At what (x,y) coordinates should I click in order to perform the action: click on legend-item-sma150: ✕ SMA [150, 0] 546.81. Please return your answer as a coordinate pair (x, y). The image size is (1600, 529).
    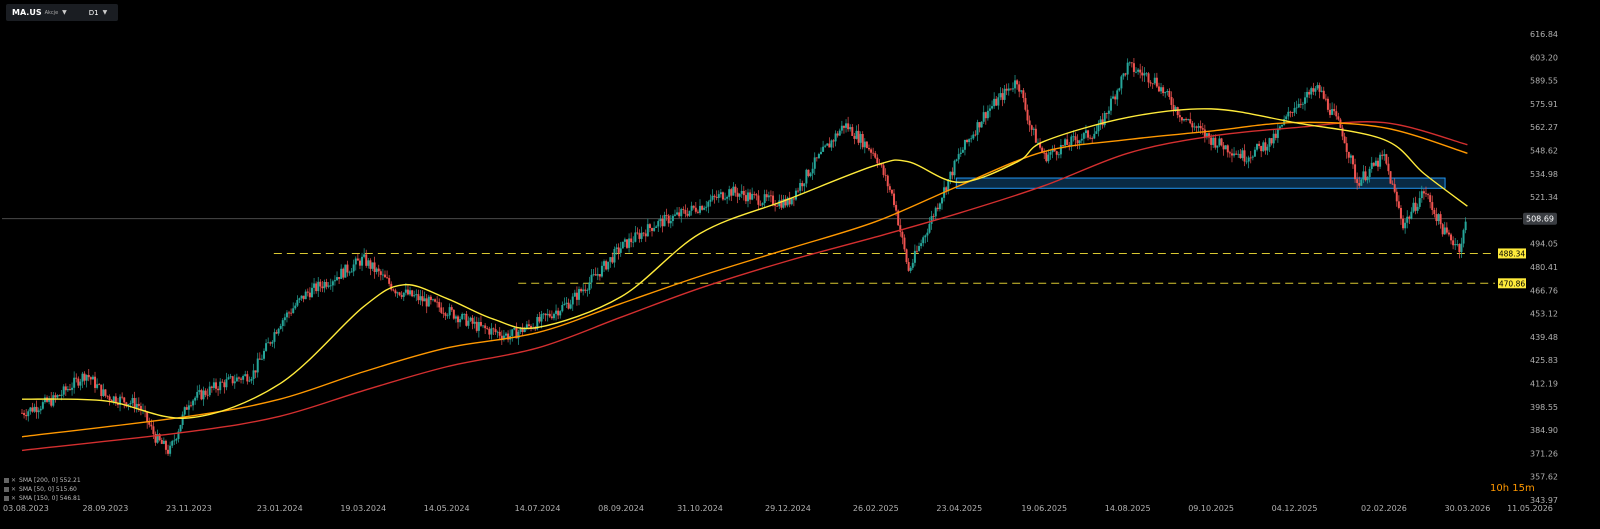
    Looking at the image, I should click on (42, 498).